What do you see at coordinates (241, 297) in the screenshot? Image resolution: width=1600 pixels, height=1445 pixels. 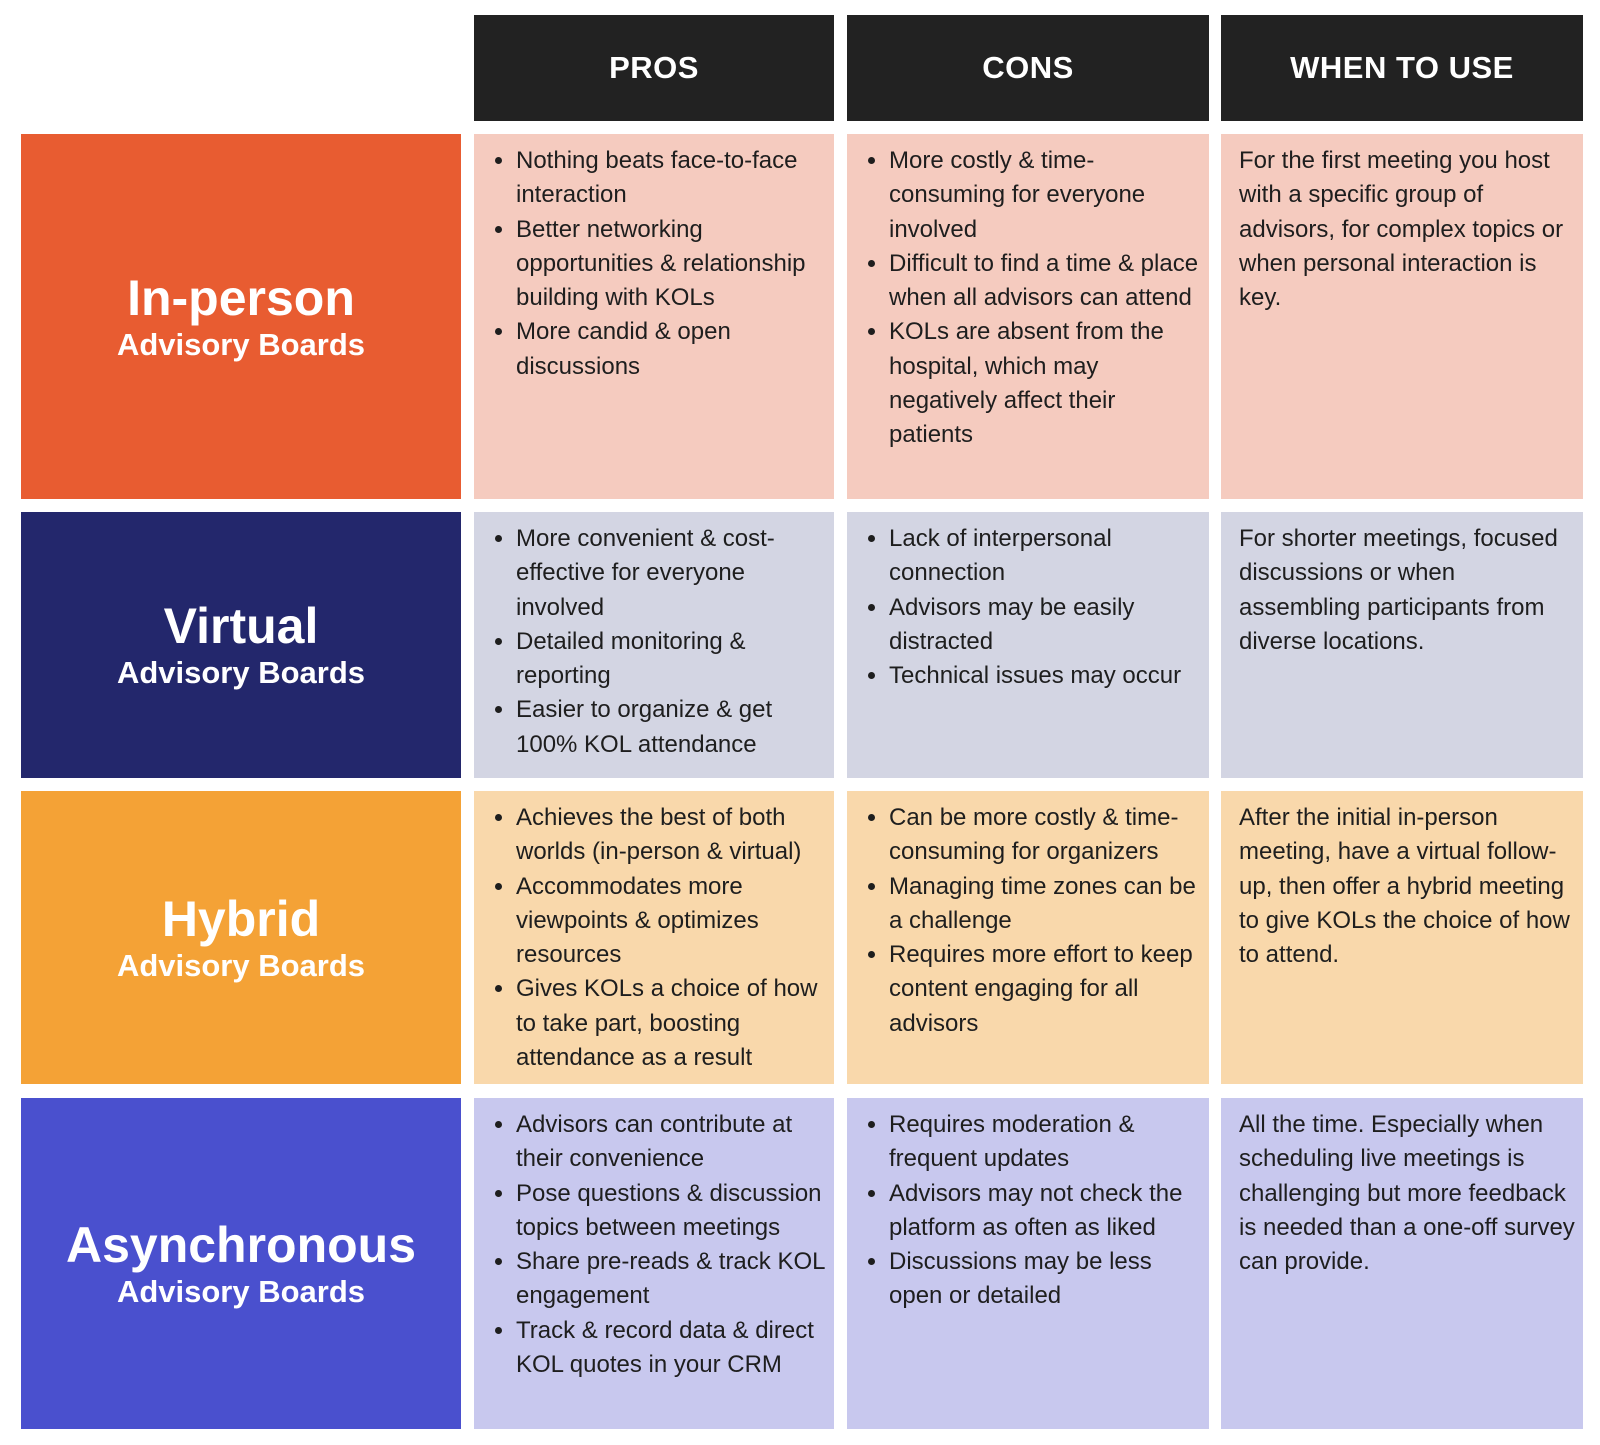 I see `row-title: In-person` at bounding box center [241, 297].